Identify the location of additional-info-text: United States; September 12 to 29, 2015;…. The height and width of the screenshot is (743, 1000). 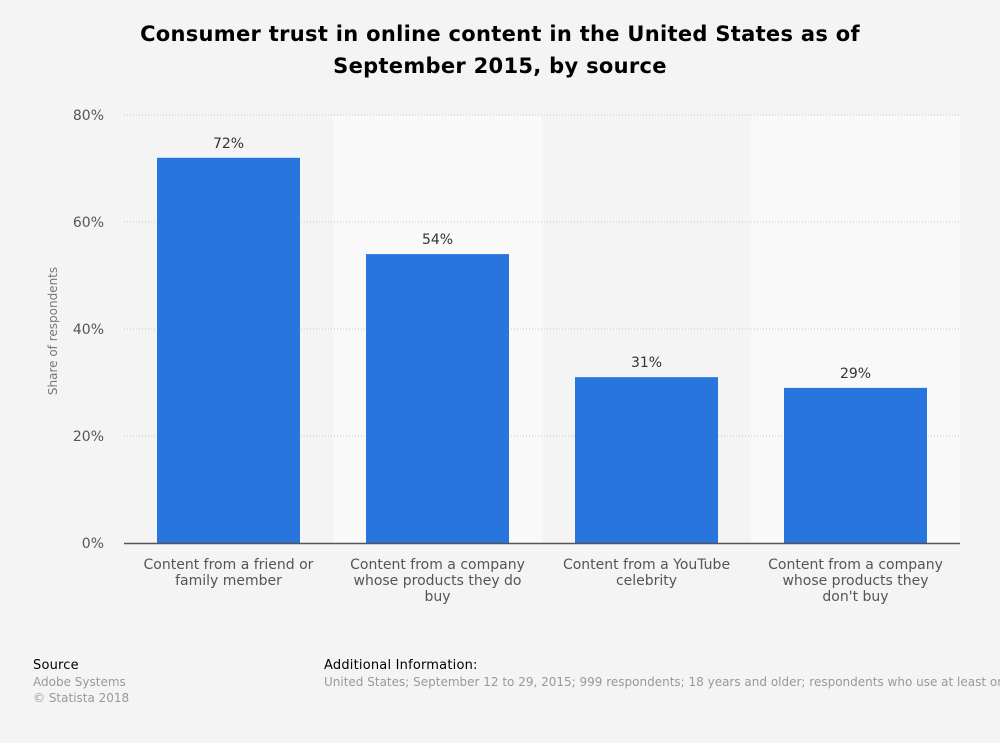
(662, 682).